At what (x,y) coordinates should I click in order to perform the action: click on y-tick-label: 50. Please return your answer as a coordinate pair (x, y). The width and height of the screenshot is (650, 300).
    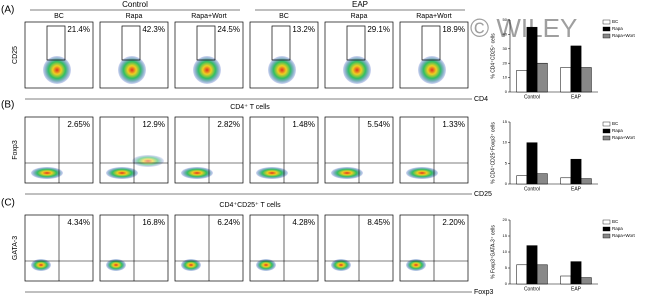
    Looking at the image, I should click on (505, 19).